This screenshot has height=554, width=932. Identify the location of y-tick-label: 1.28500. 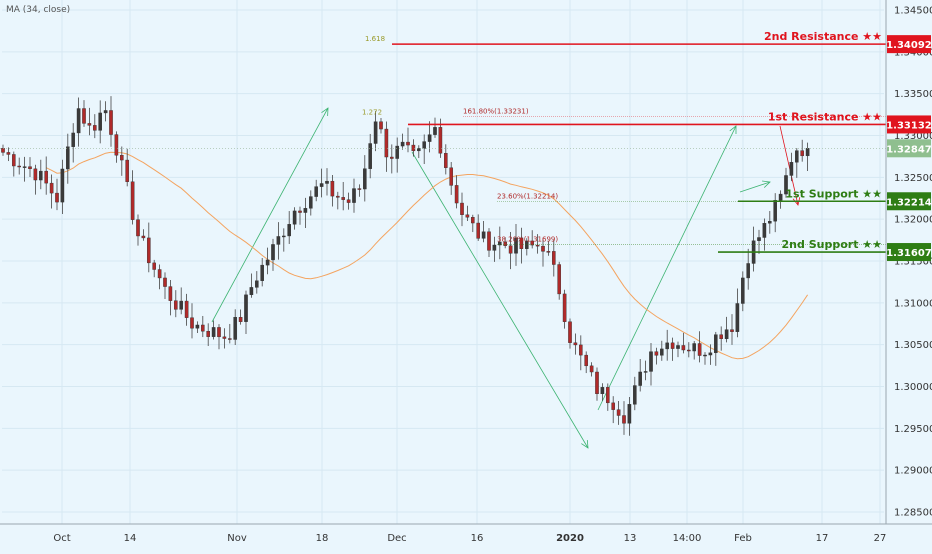
(913, 513).